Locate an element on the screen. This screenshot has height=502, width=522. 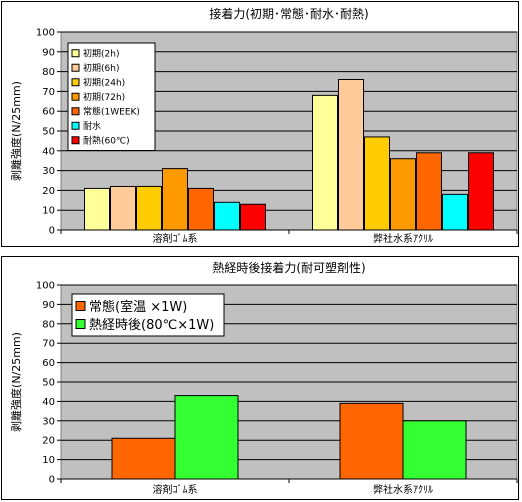
legend-label: 初期(6h) is located at coordinates (101, 68).